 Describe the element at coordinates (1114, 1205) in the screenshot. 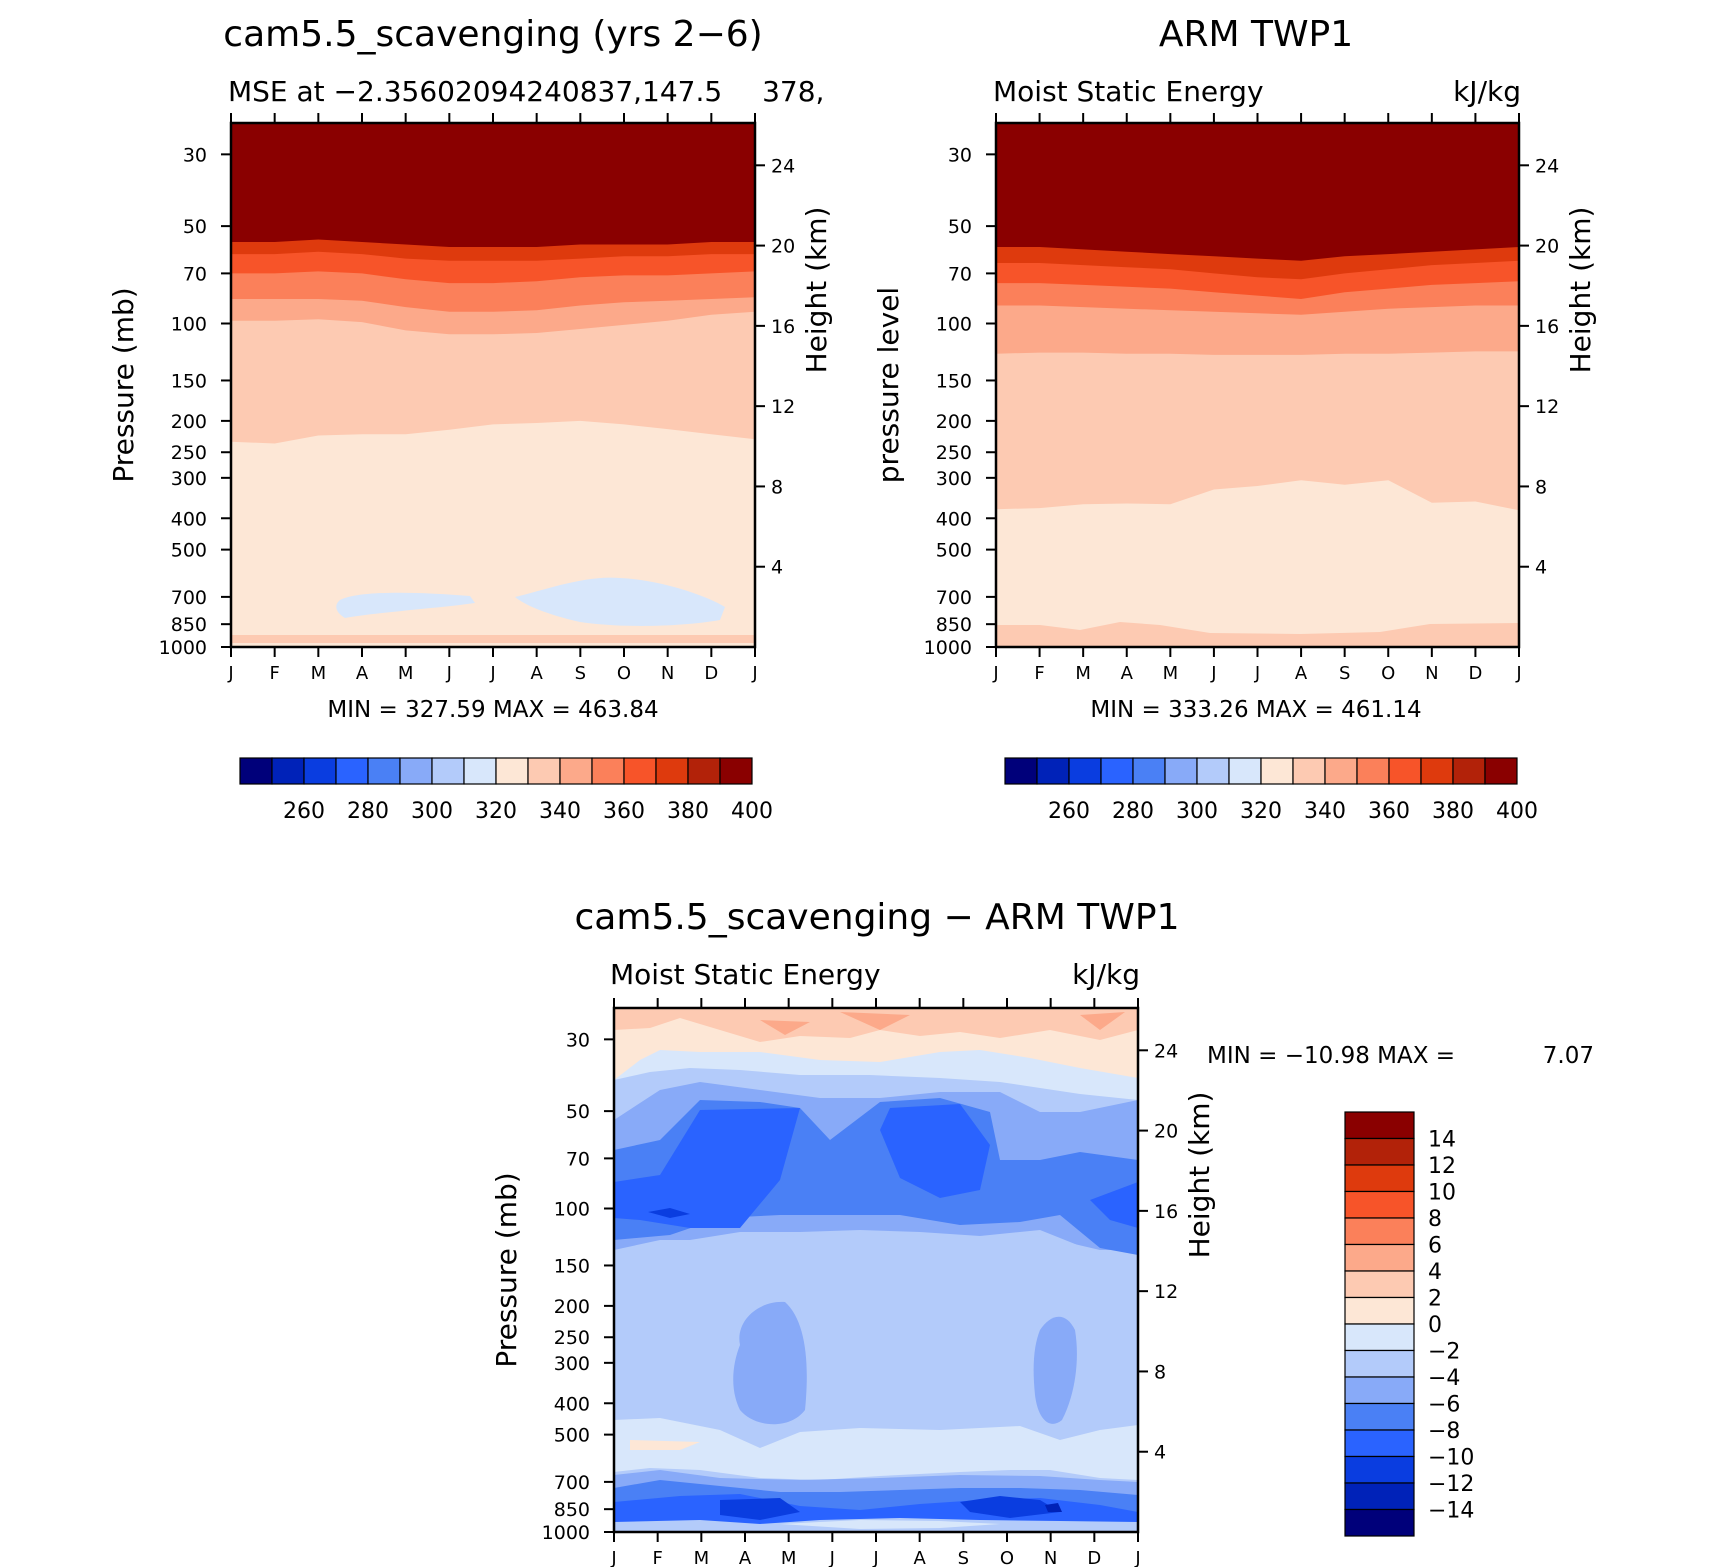

I see `band-m8-m6-edge` at that location.